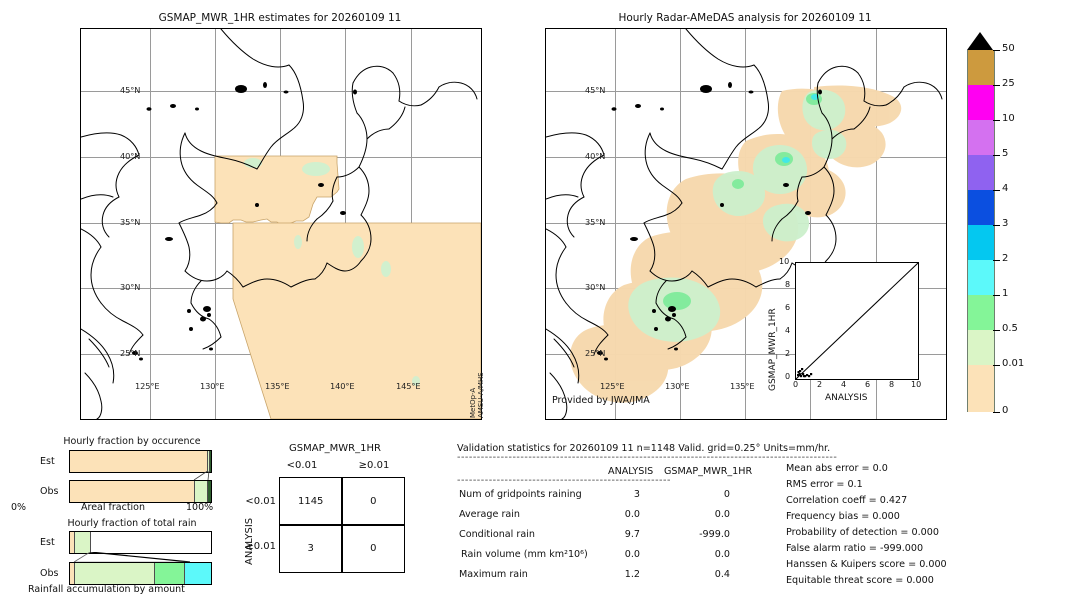 This screenshot has height=612, width=1080. Describe the element at coordinates (132, 441) in the screenshot. I see `occurrence-chart-title: Hourly fraction by occurence` at that location.